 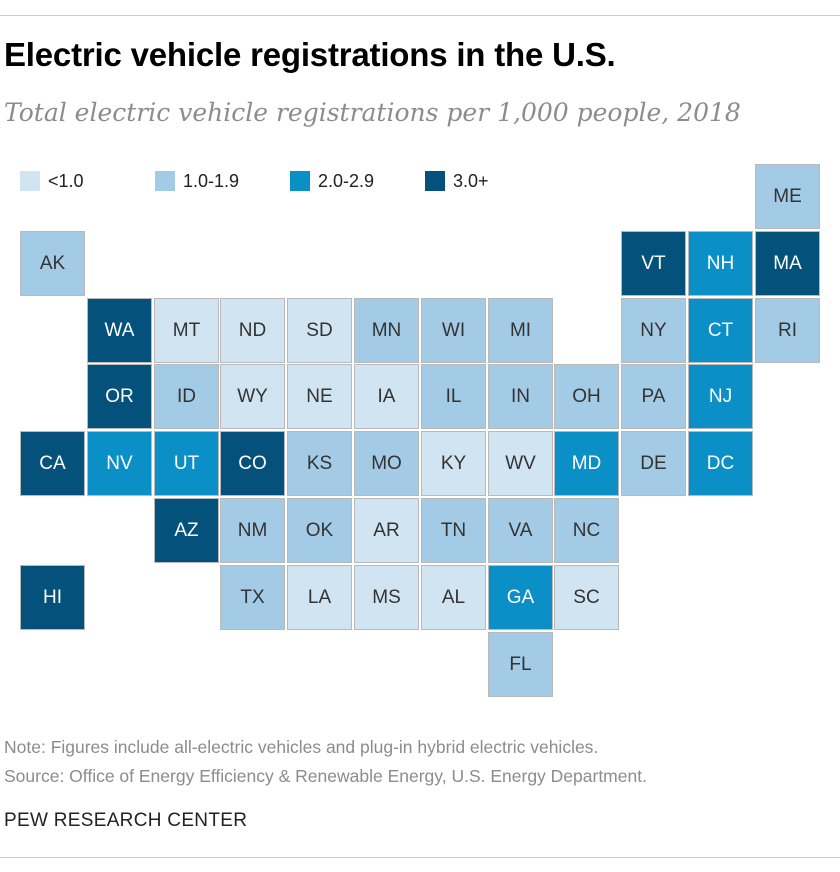 I want to click on state-tile-ia: IA, so click(x=386, y=396).